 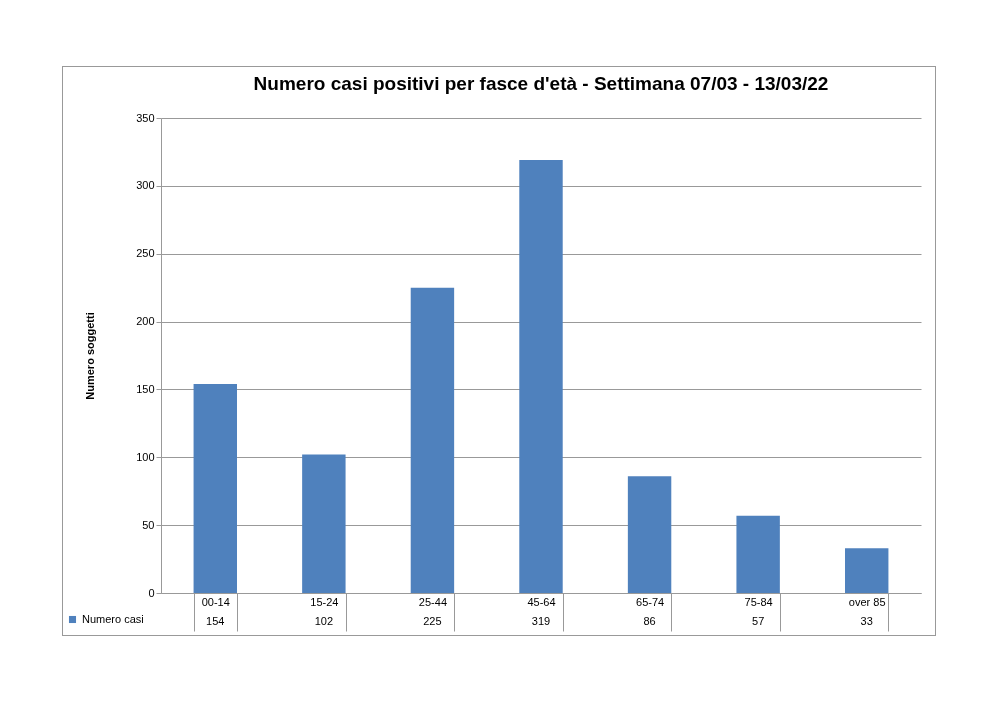 I want to click on x-tick-label: 15-24, so click(x=324, y=601).